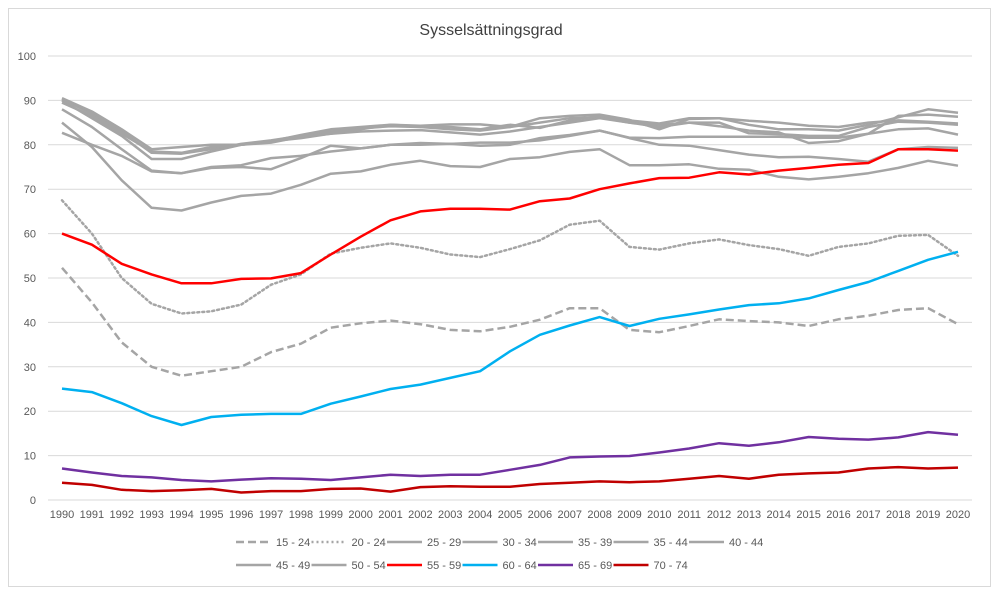 The height and width of the screenshot is (598, 1003). I want to click on legend-item: 65 - 69, so click(575, 566).